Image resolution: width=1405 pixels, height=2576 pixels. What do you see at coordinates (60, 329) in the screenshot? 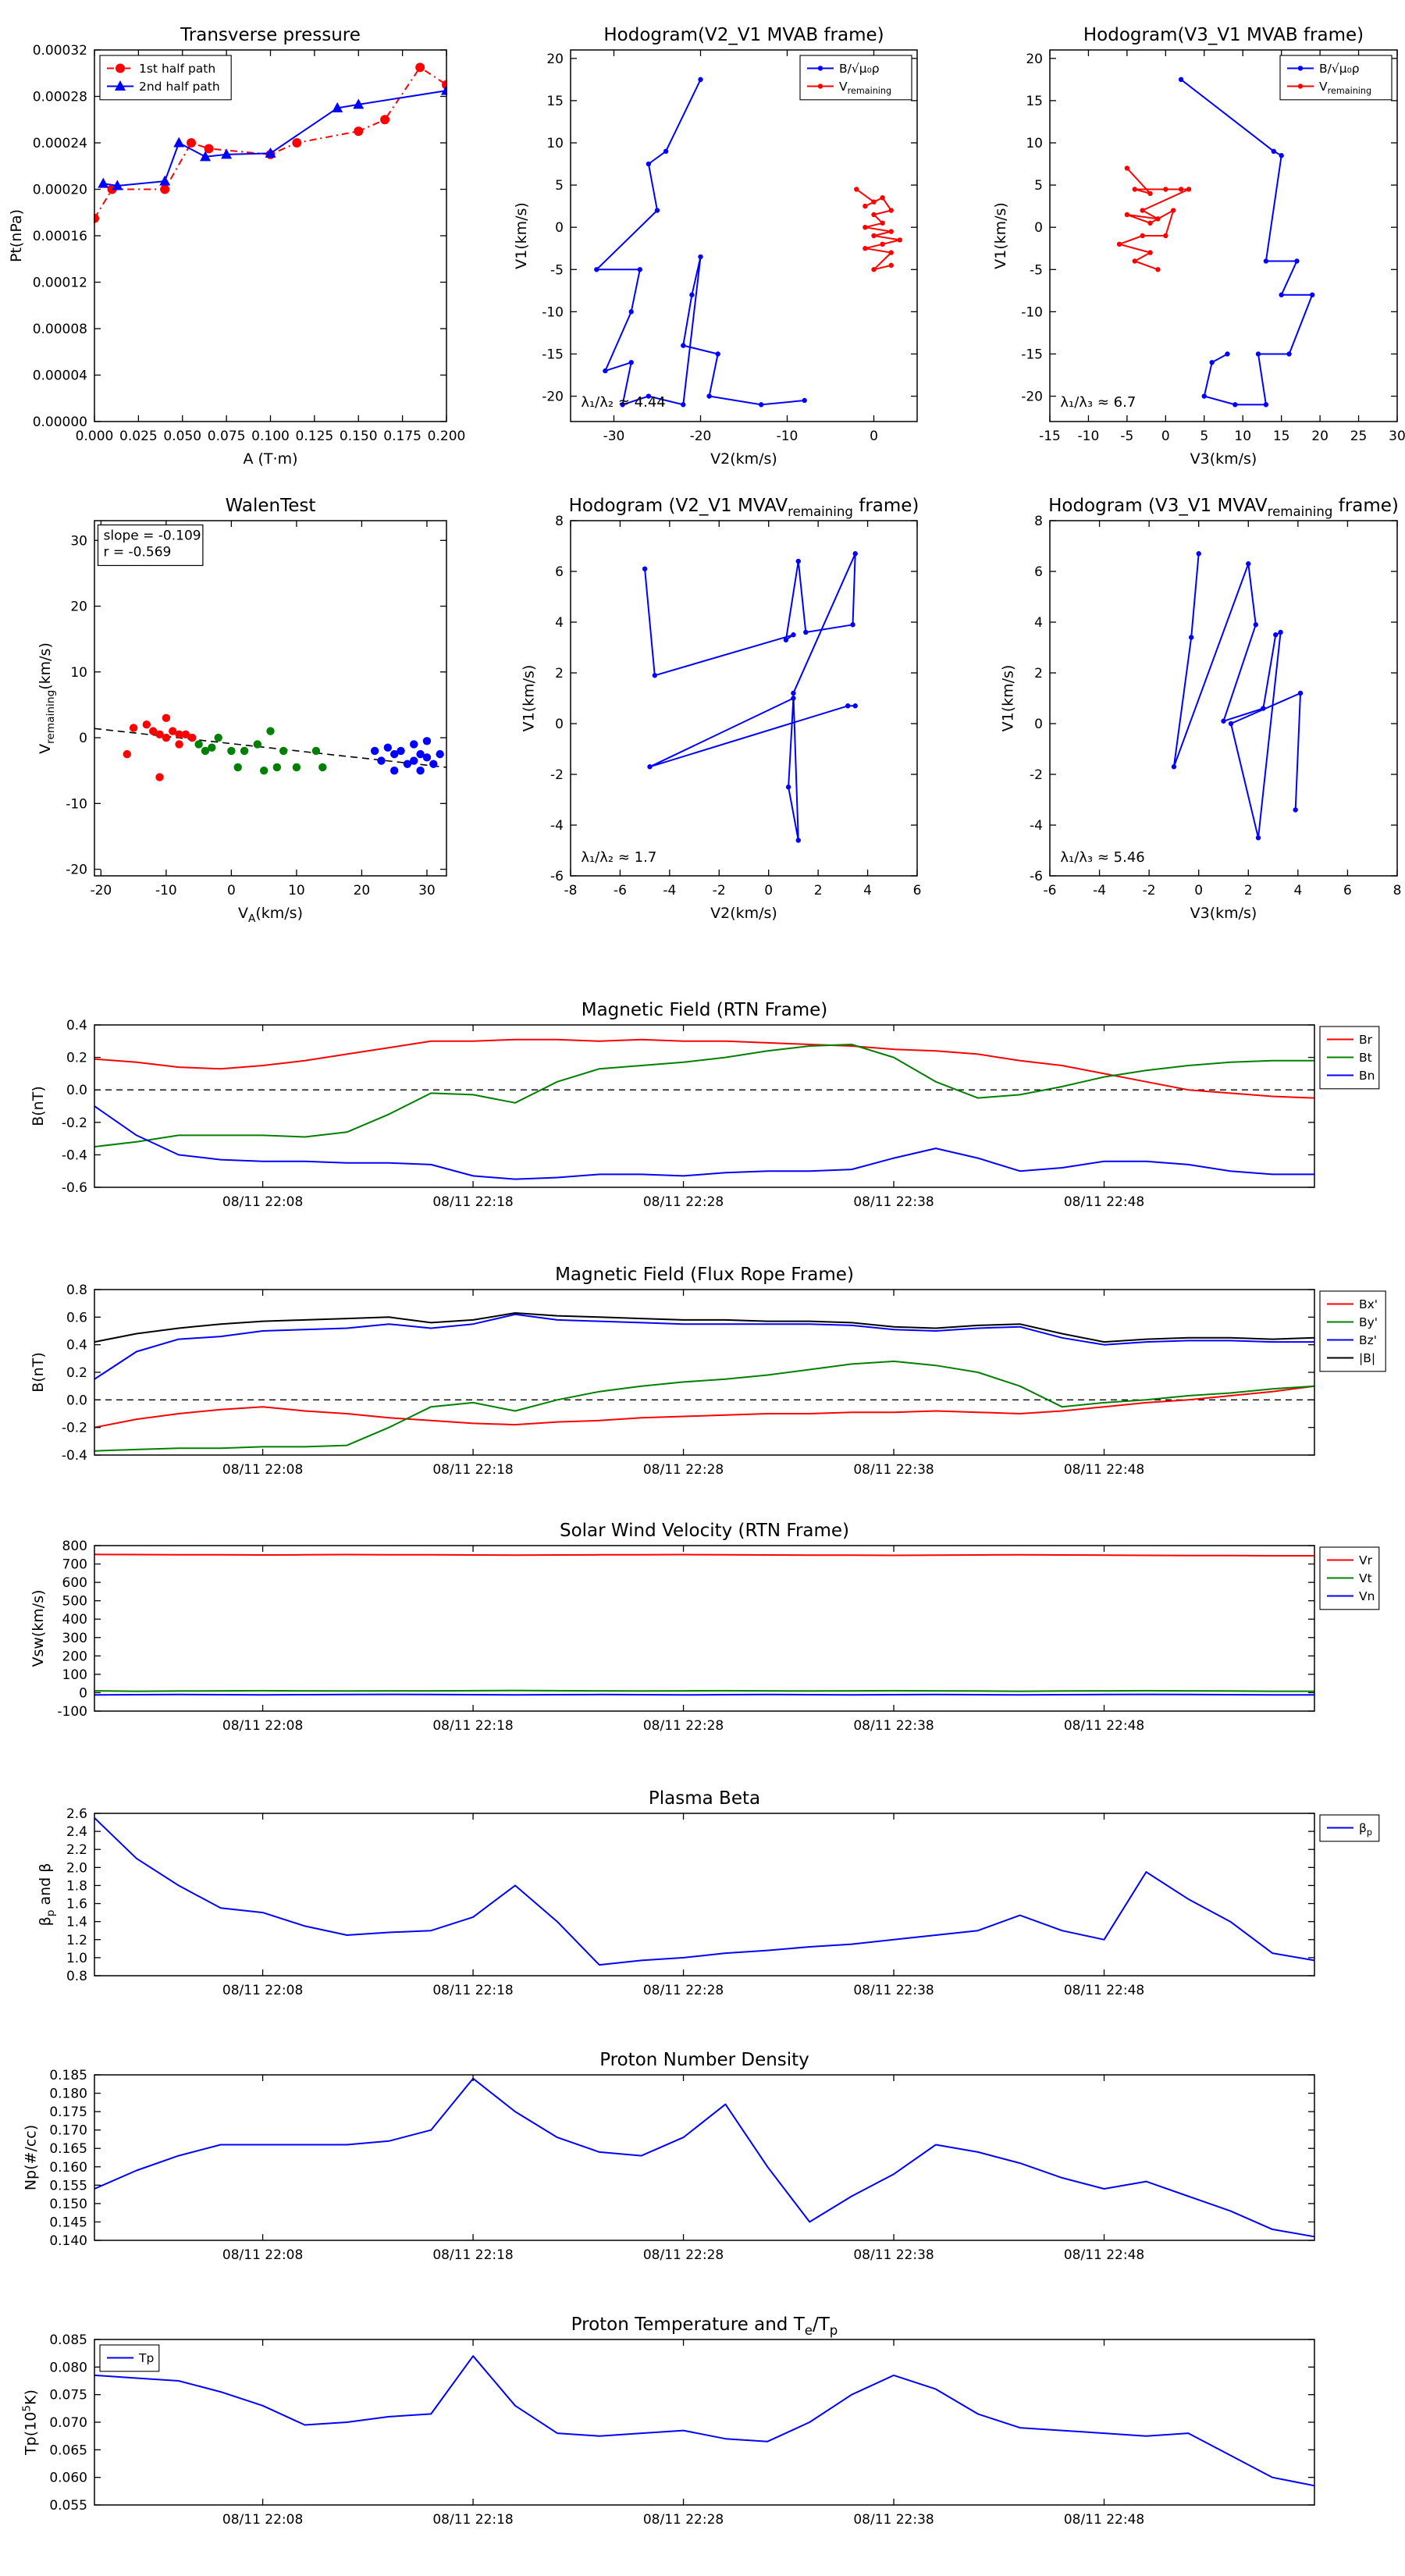
I see `y-tick-label: 0.00008` at bounding box center [60, 329].